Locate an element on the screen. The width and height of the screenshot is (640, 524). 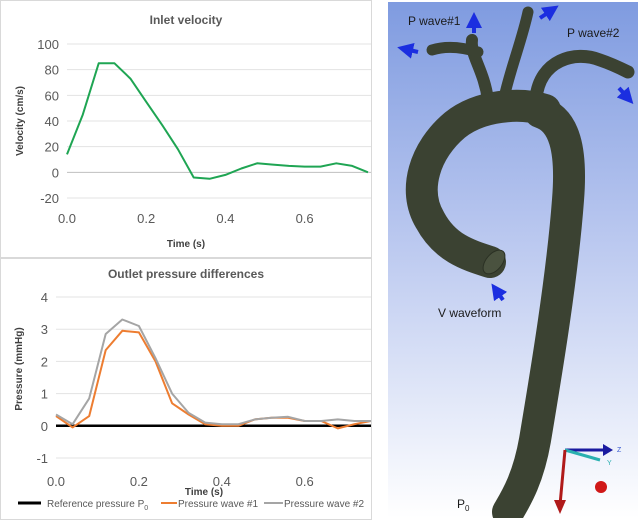
legend-label-wave2: Pressure wave #2 is located at coordinates (324, 504).